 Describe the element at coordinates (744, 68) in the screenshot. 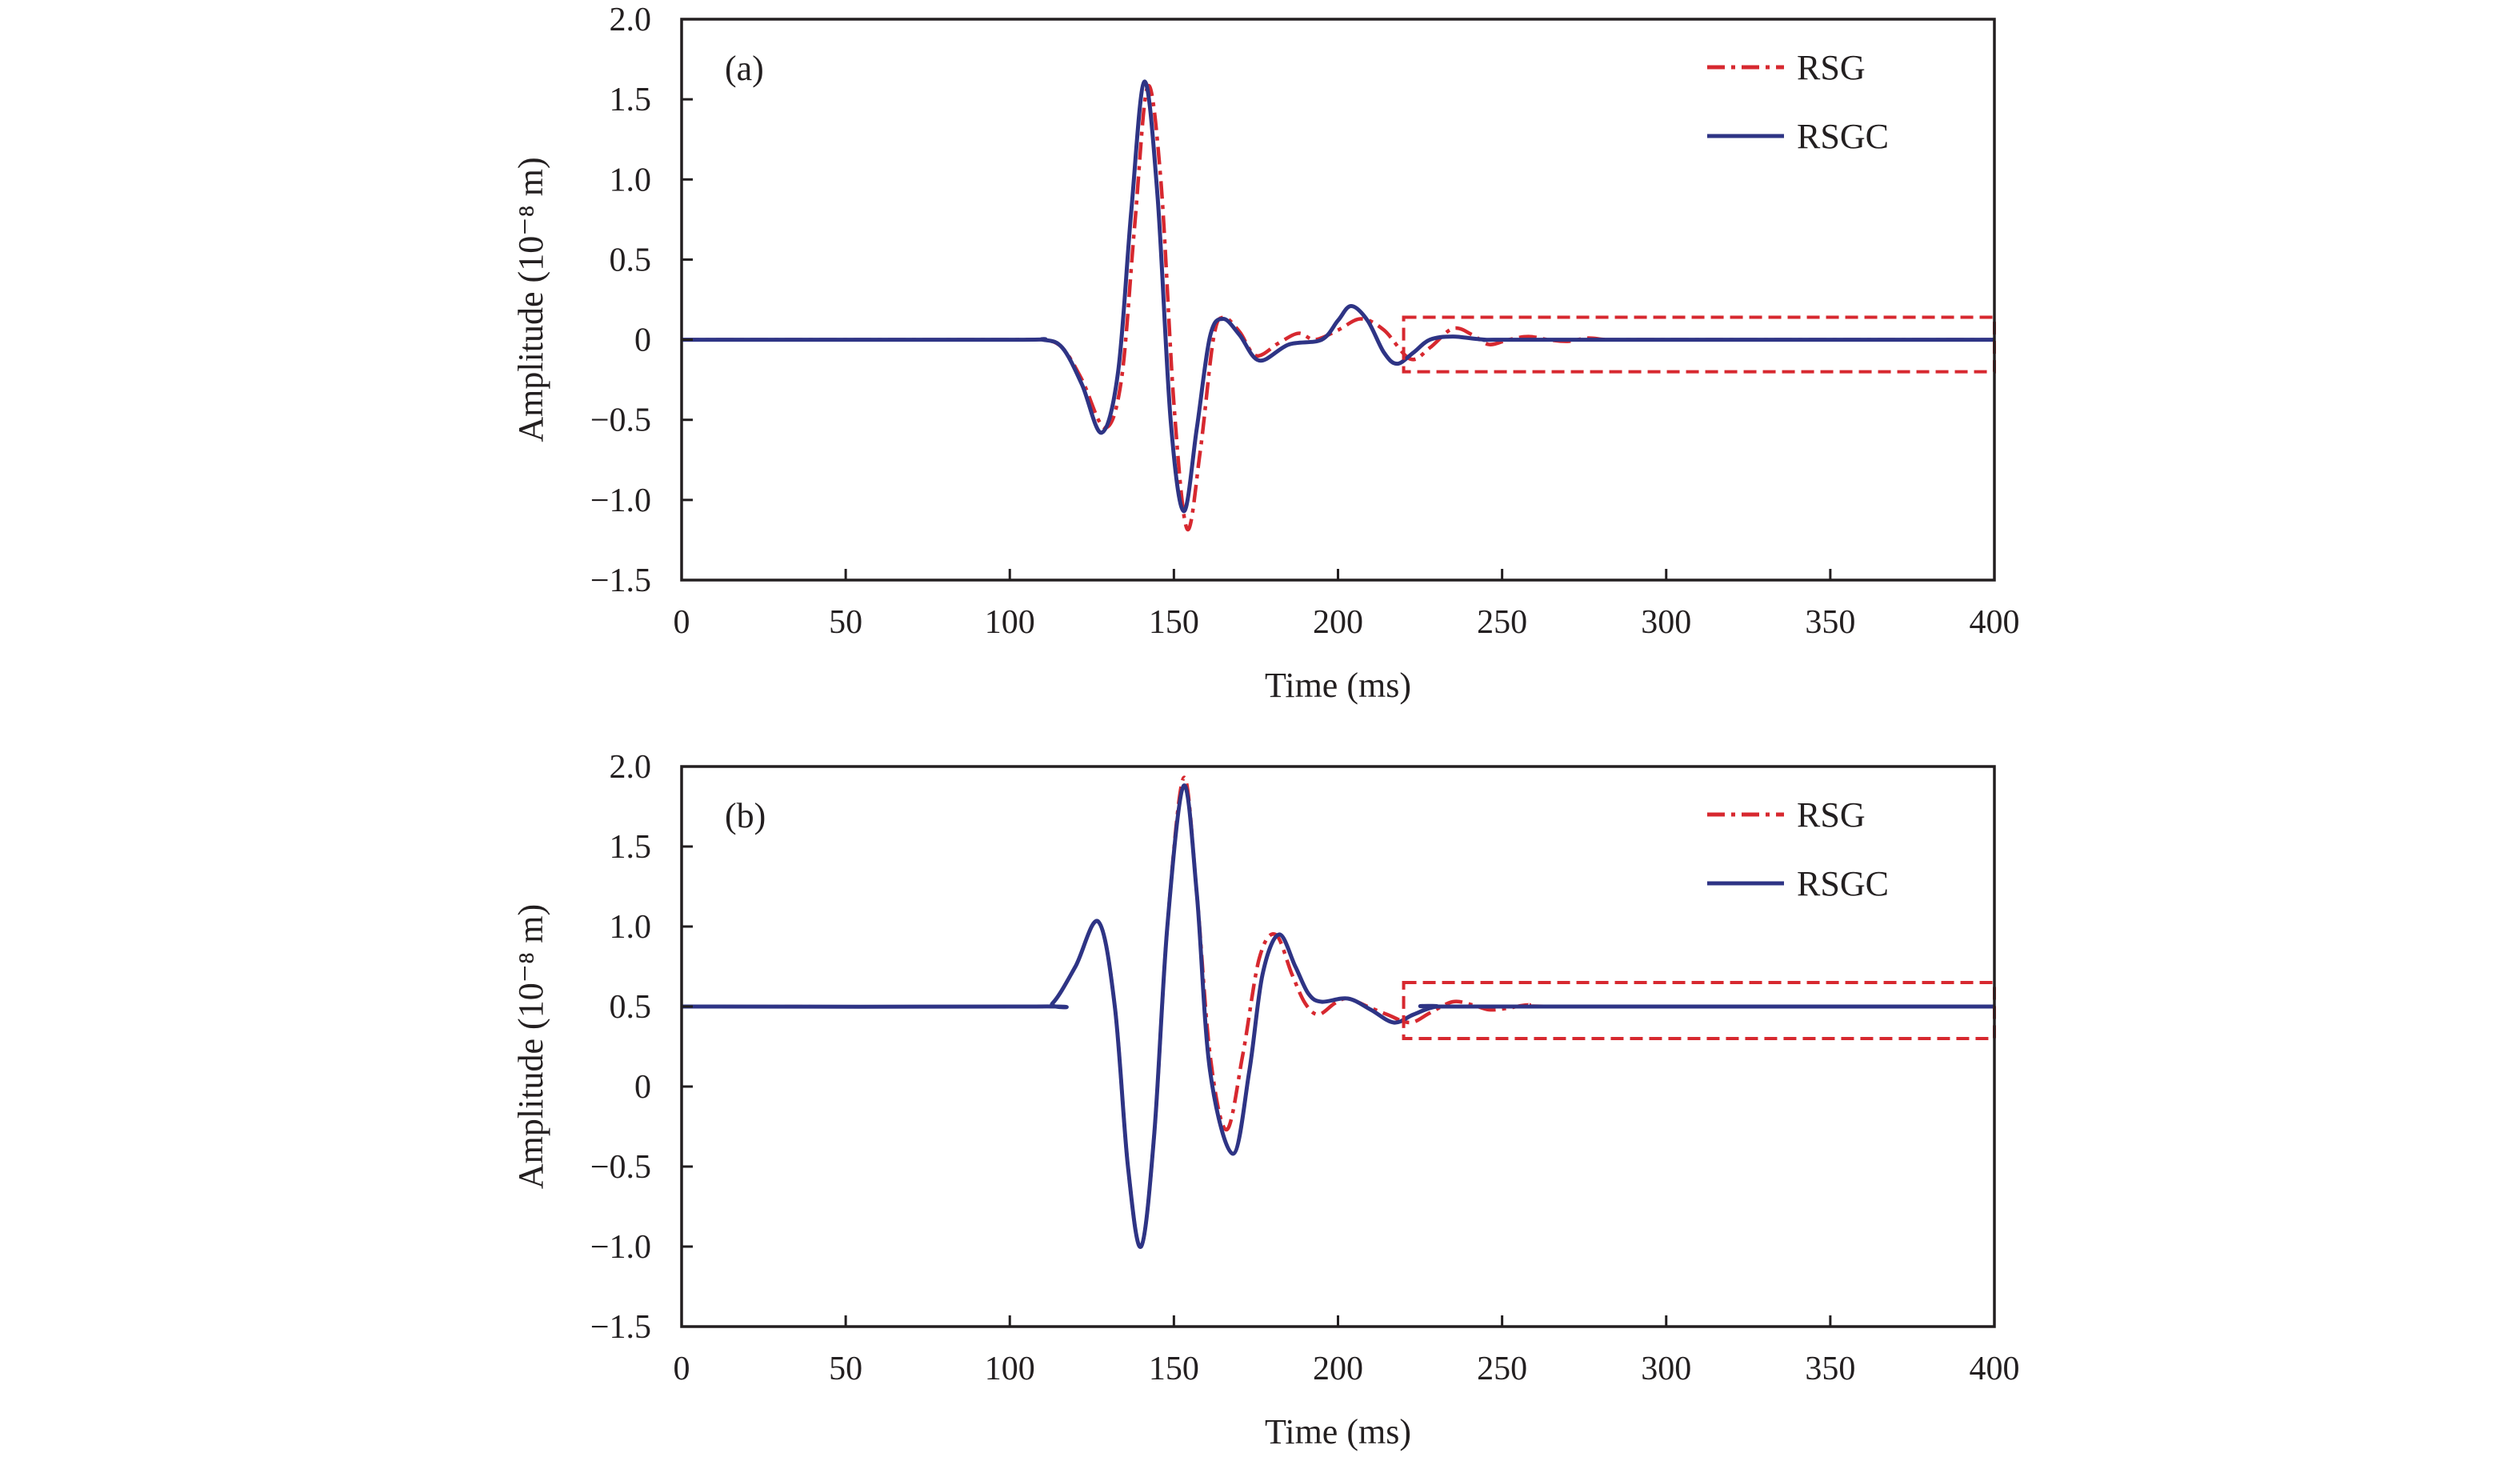

I see `panel-label: (a)` at that location.